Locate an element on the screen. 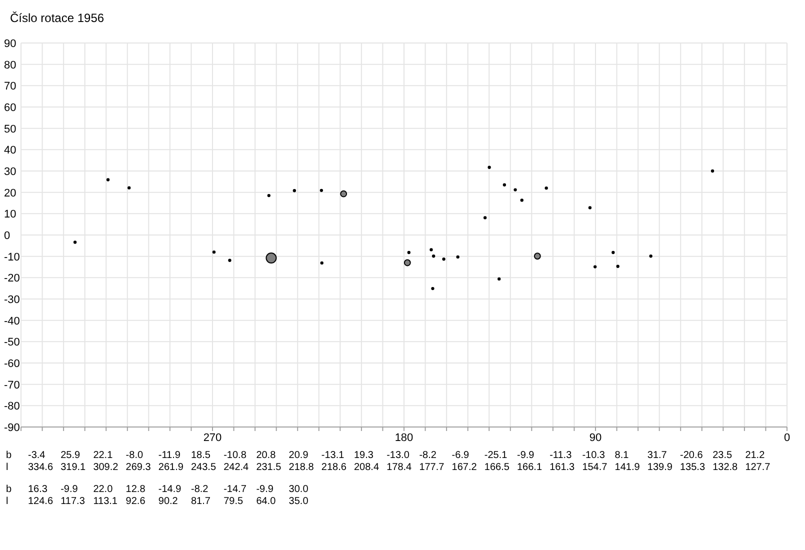 The height and width of the screenshot is (550, 805). text: 177.7 is located at coordinates (432, 467).